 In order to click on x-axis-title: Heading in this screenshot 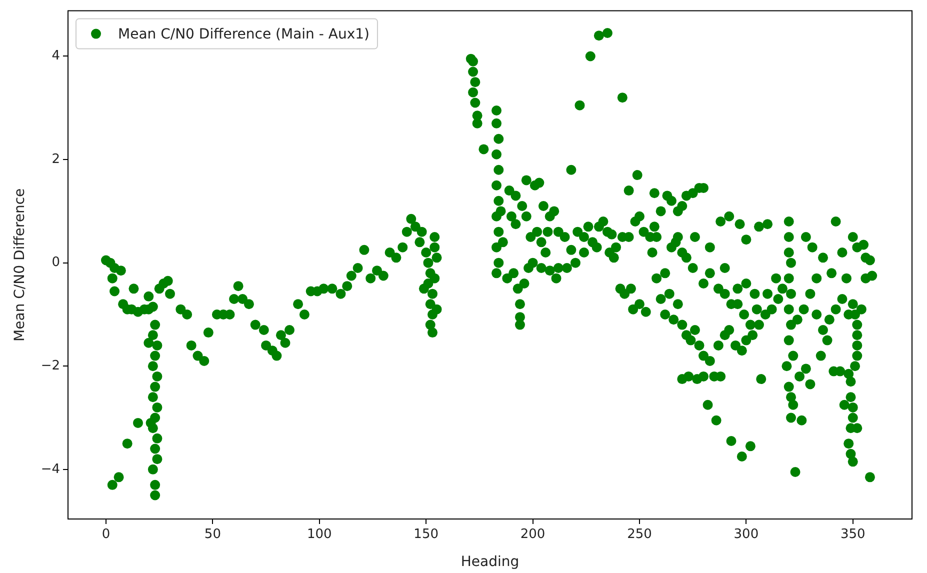, I will do `click(490, 562)`.